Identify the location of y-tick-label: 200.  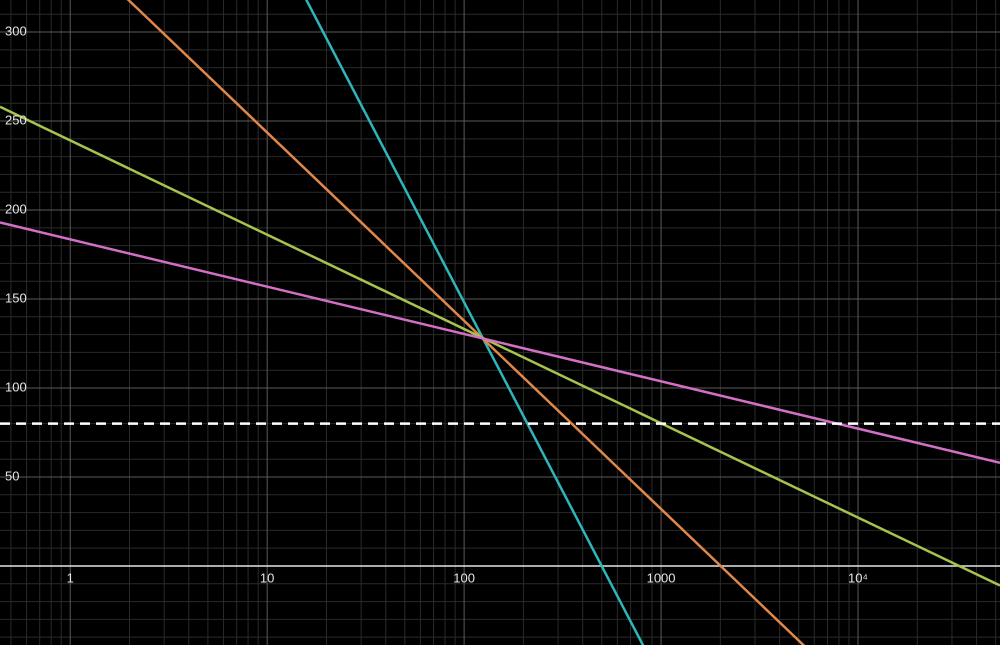
(16, 208).